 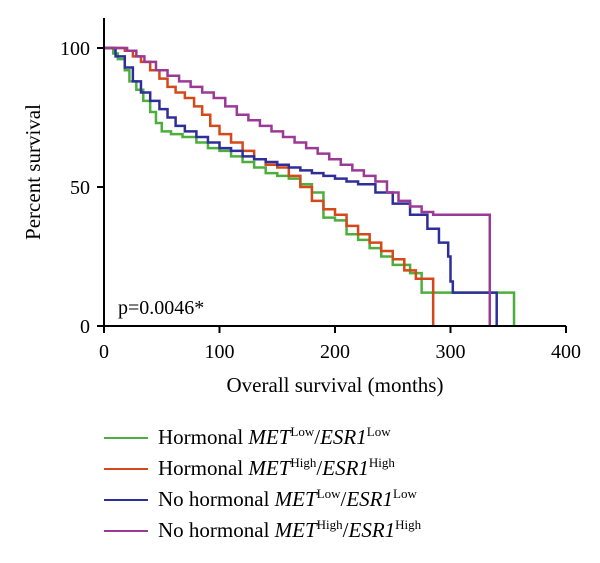 What do you see at coordinates (335, 385) in the screenshot?
I see `x-axis-label: Overall survival (months)` at bounding box center [335, 385].